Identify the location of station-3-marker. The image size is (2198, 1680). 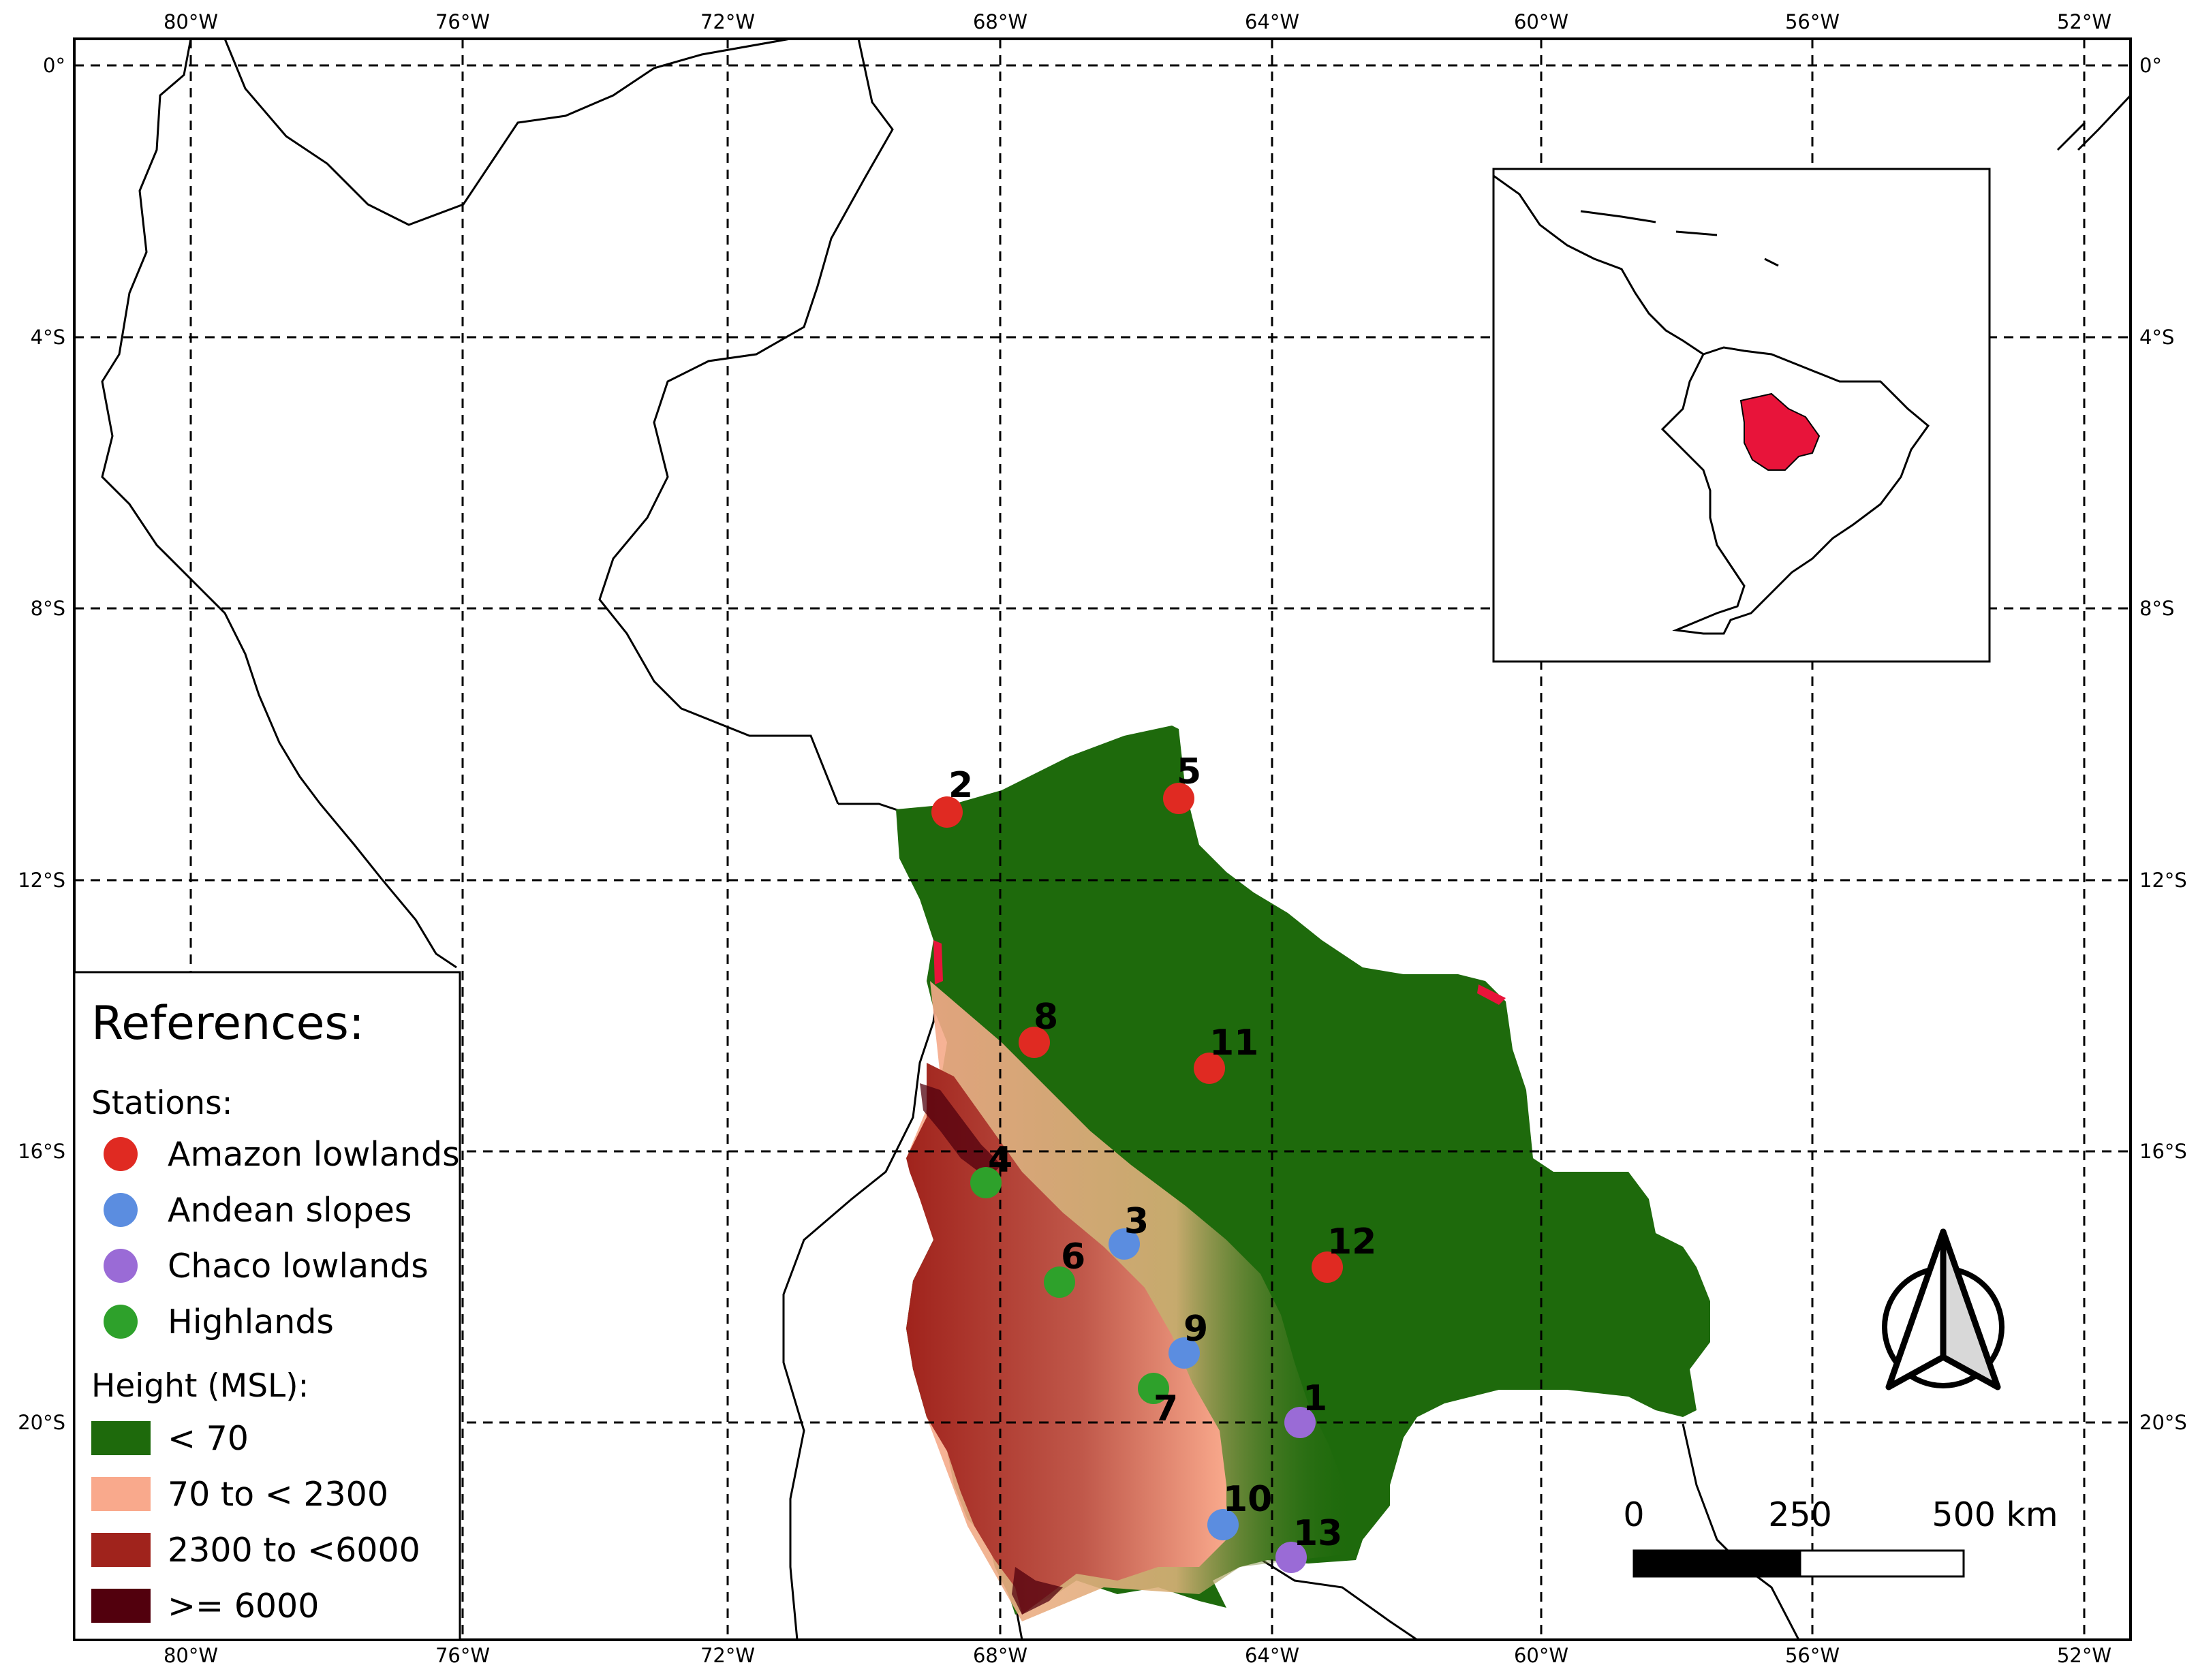
(1124, 1244).